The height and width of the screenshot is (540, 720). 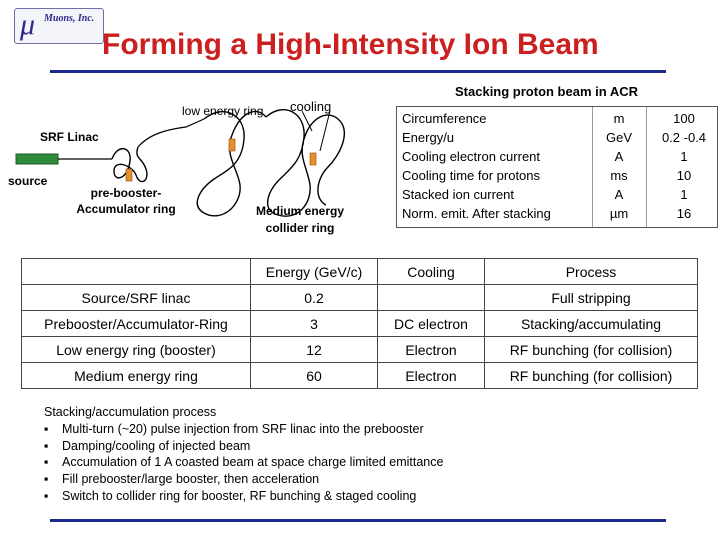 I want to click on table-cell-stage: Medium energy ring, so click(x=136, y=375).